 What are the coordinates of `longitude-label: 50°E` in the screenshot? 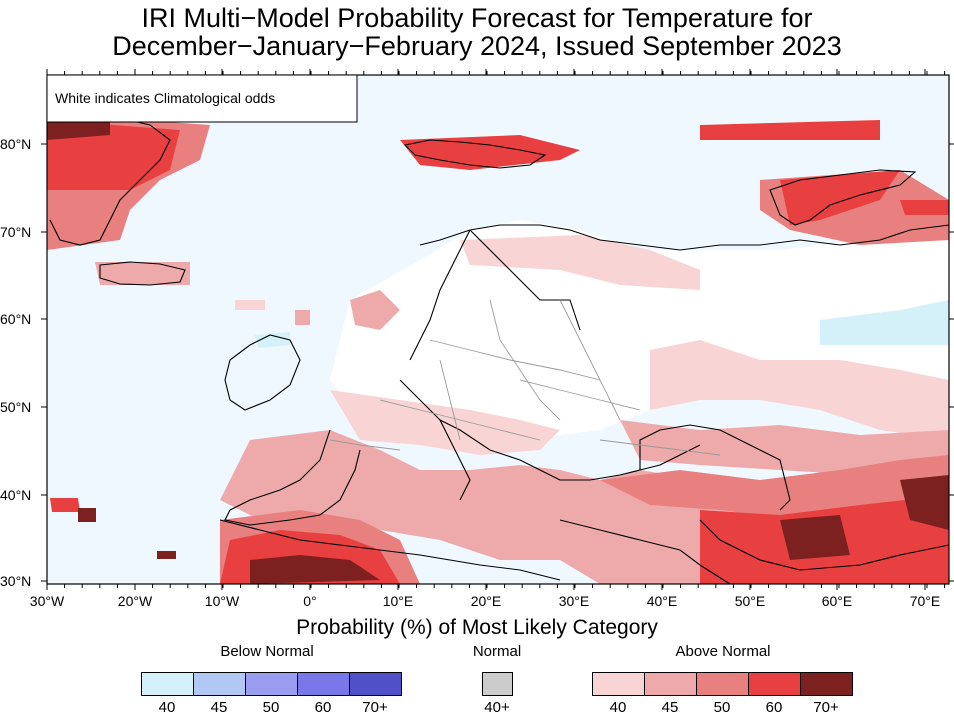 It's located at (750, 601).